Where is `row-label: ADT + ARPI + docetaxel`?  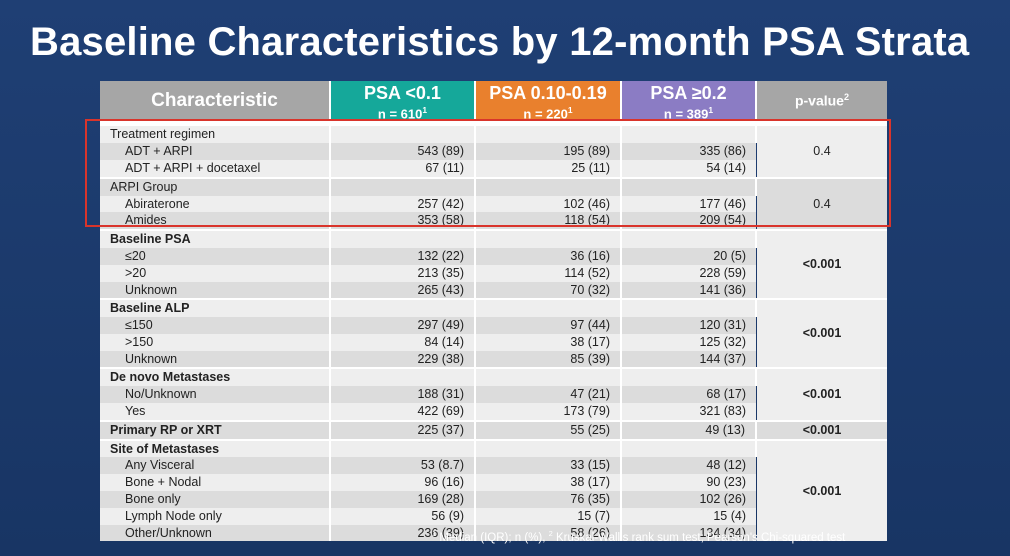
row-label: ADT + ARPI + docetaxel is located at coordinates (215, 168).